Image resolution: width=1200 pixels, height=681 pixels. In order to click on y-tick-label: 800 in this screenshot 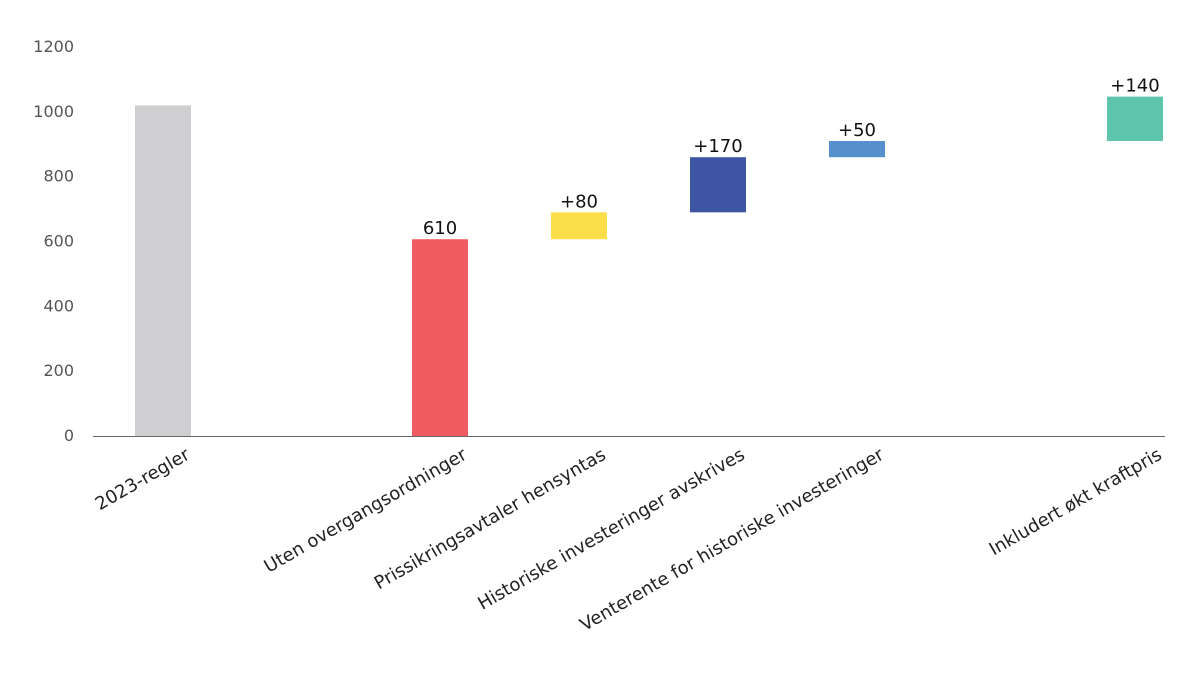, I will do `click(58, 176)`.